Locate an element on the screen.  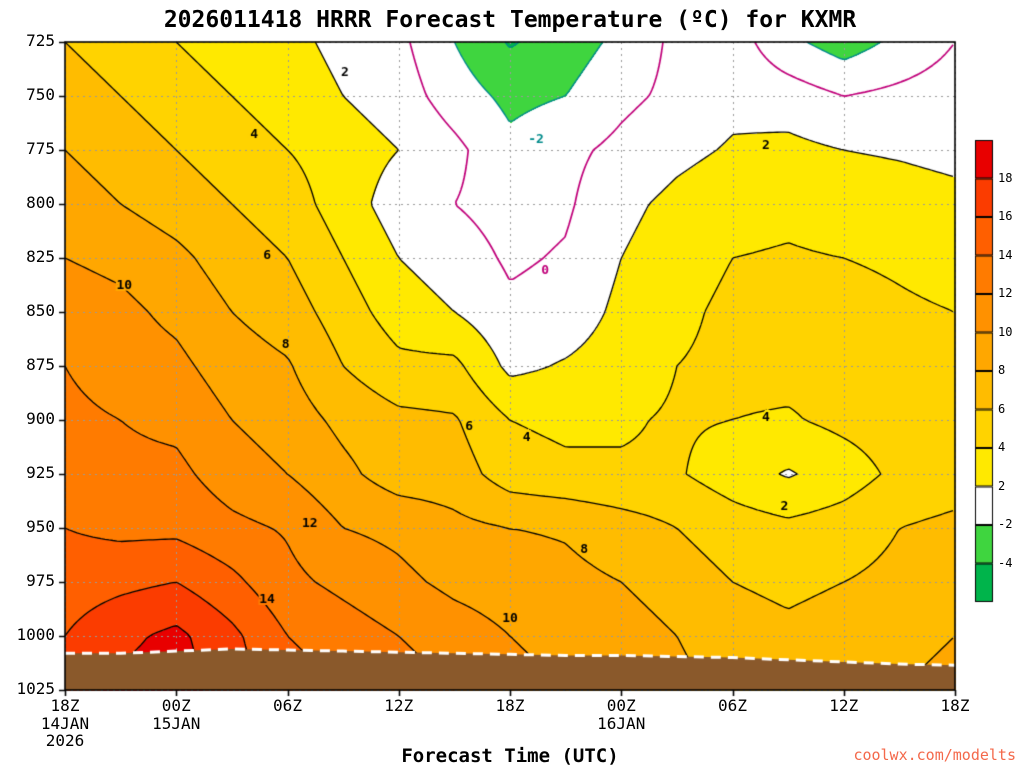
colorbar-tick-label: -4 is located at coordinates (1005, 562).